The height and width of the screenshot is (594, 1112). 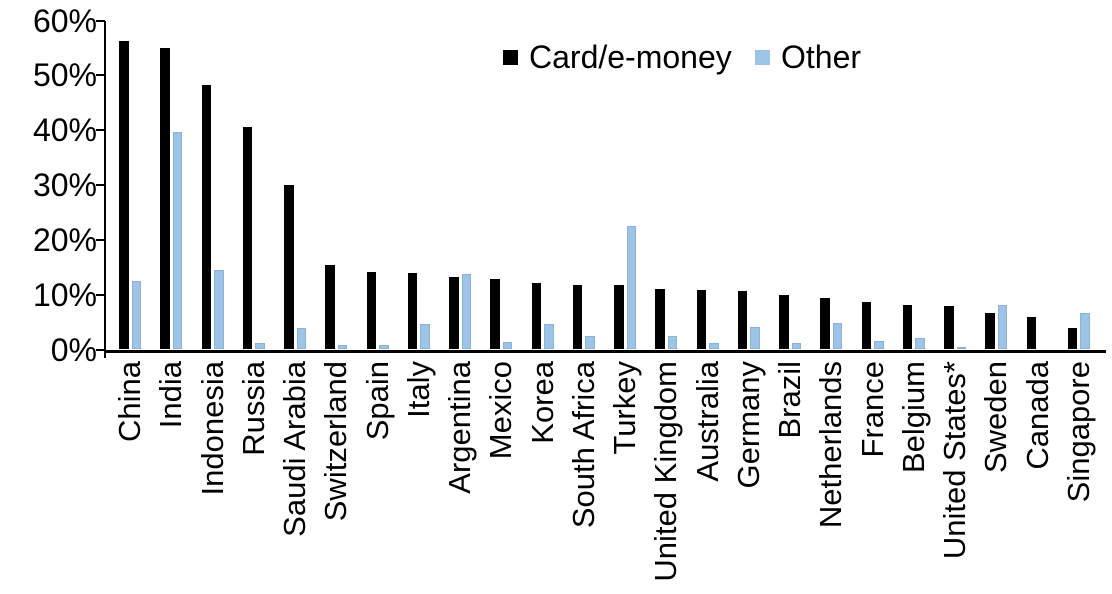 What do you see at coordinates (418, 389) in the screenshot?
I see `x-axis-category-label: Italy` at bounding box center [418, 389].